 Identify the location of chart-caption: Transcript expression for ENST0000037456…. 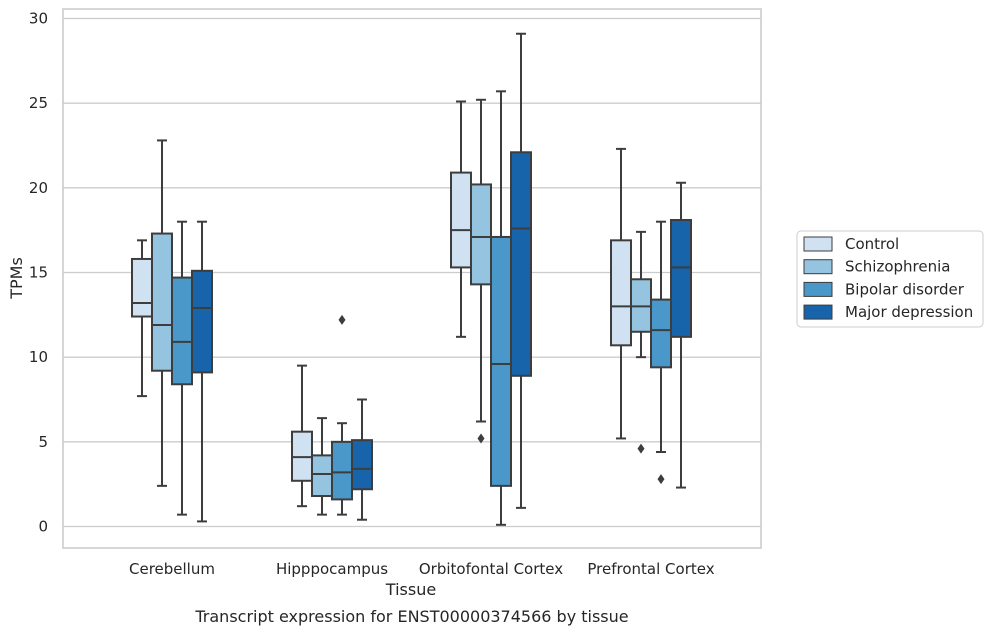
(411, 616).